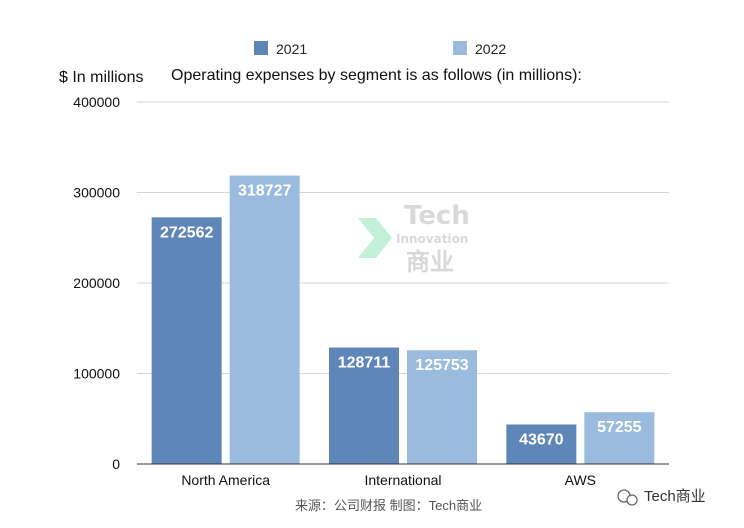 The height and width of the screenshot is (528, 744). What do you see at coordinates (442, 407) in the screenshot?
I see `bar-international-2022` at bounding box center [442, 407].